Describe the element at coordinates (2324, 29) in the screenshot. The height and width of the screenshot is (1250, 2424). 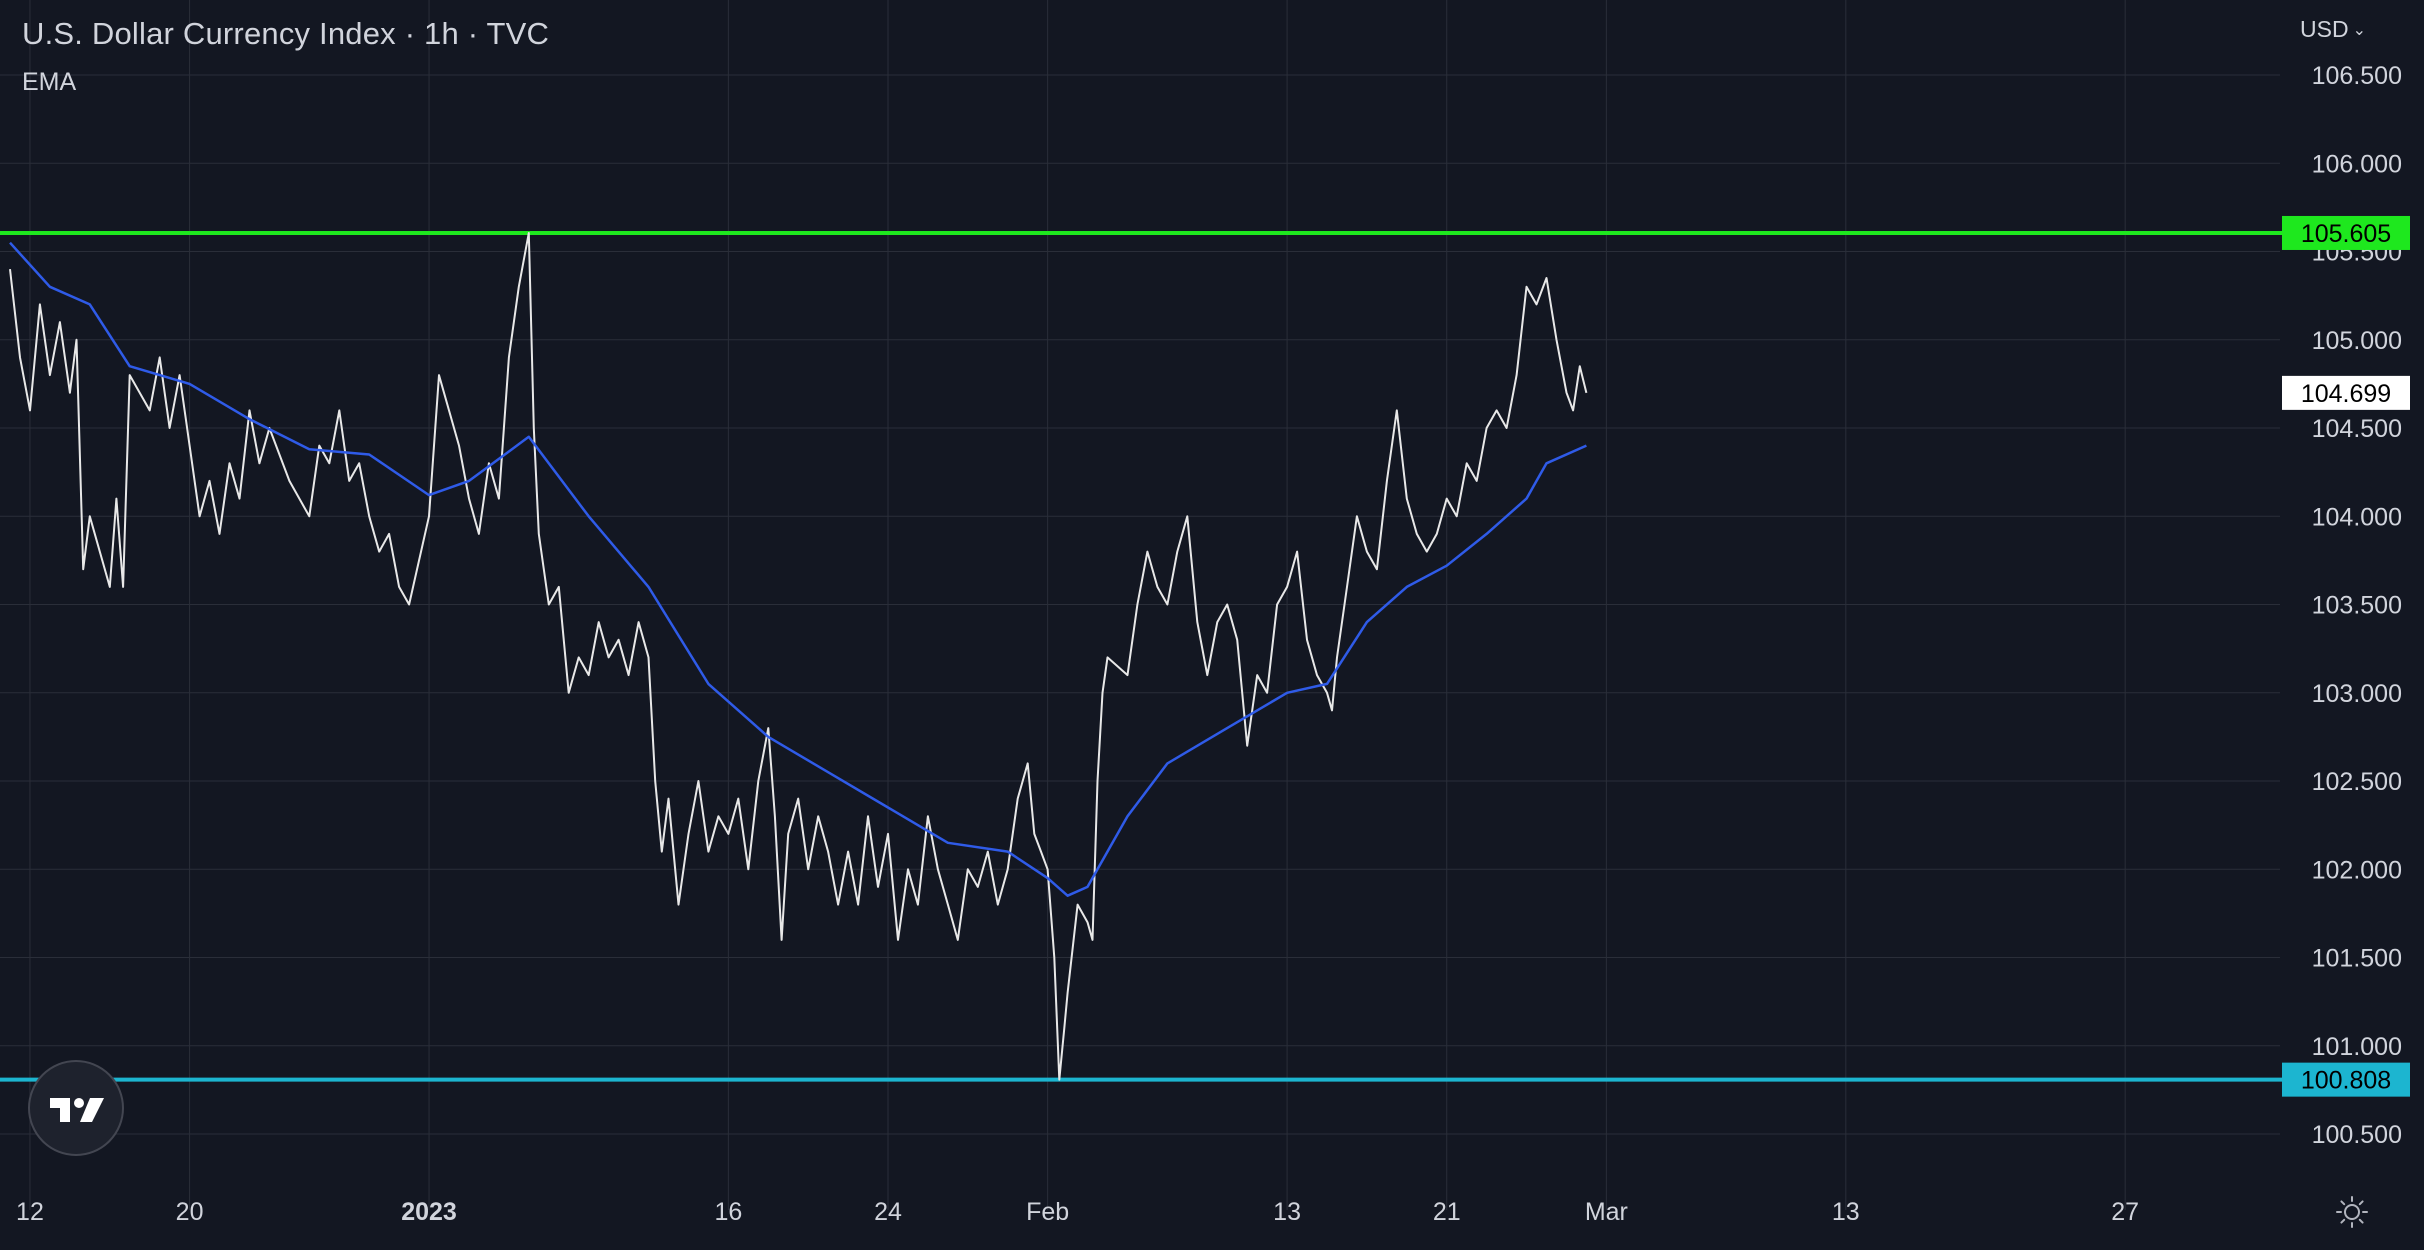
I see `currency-label: USD` at that location.